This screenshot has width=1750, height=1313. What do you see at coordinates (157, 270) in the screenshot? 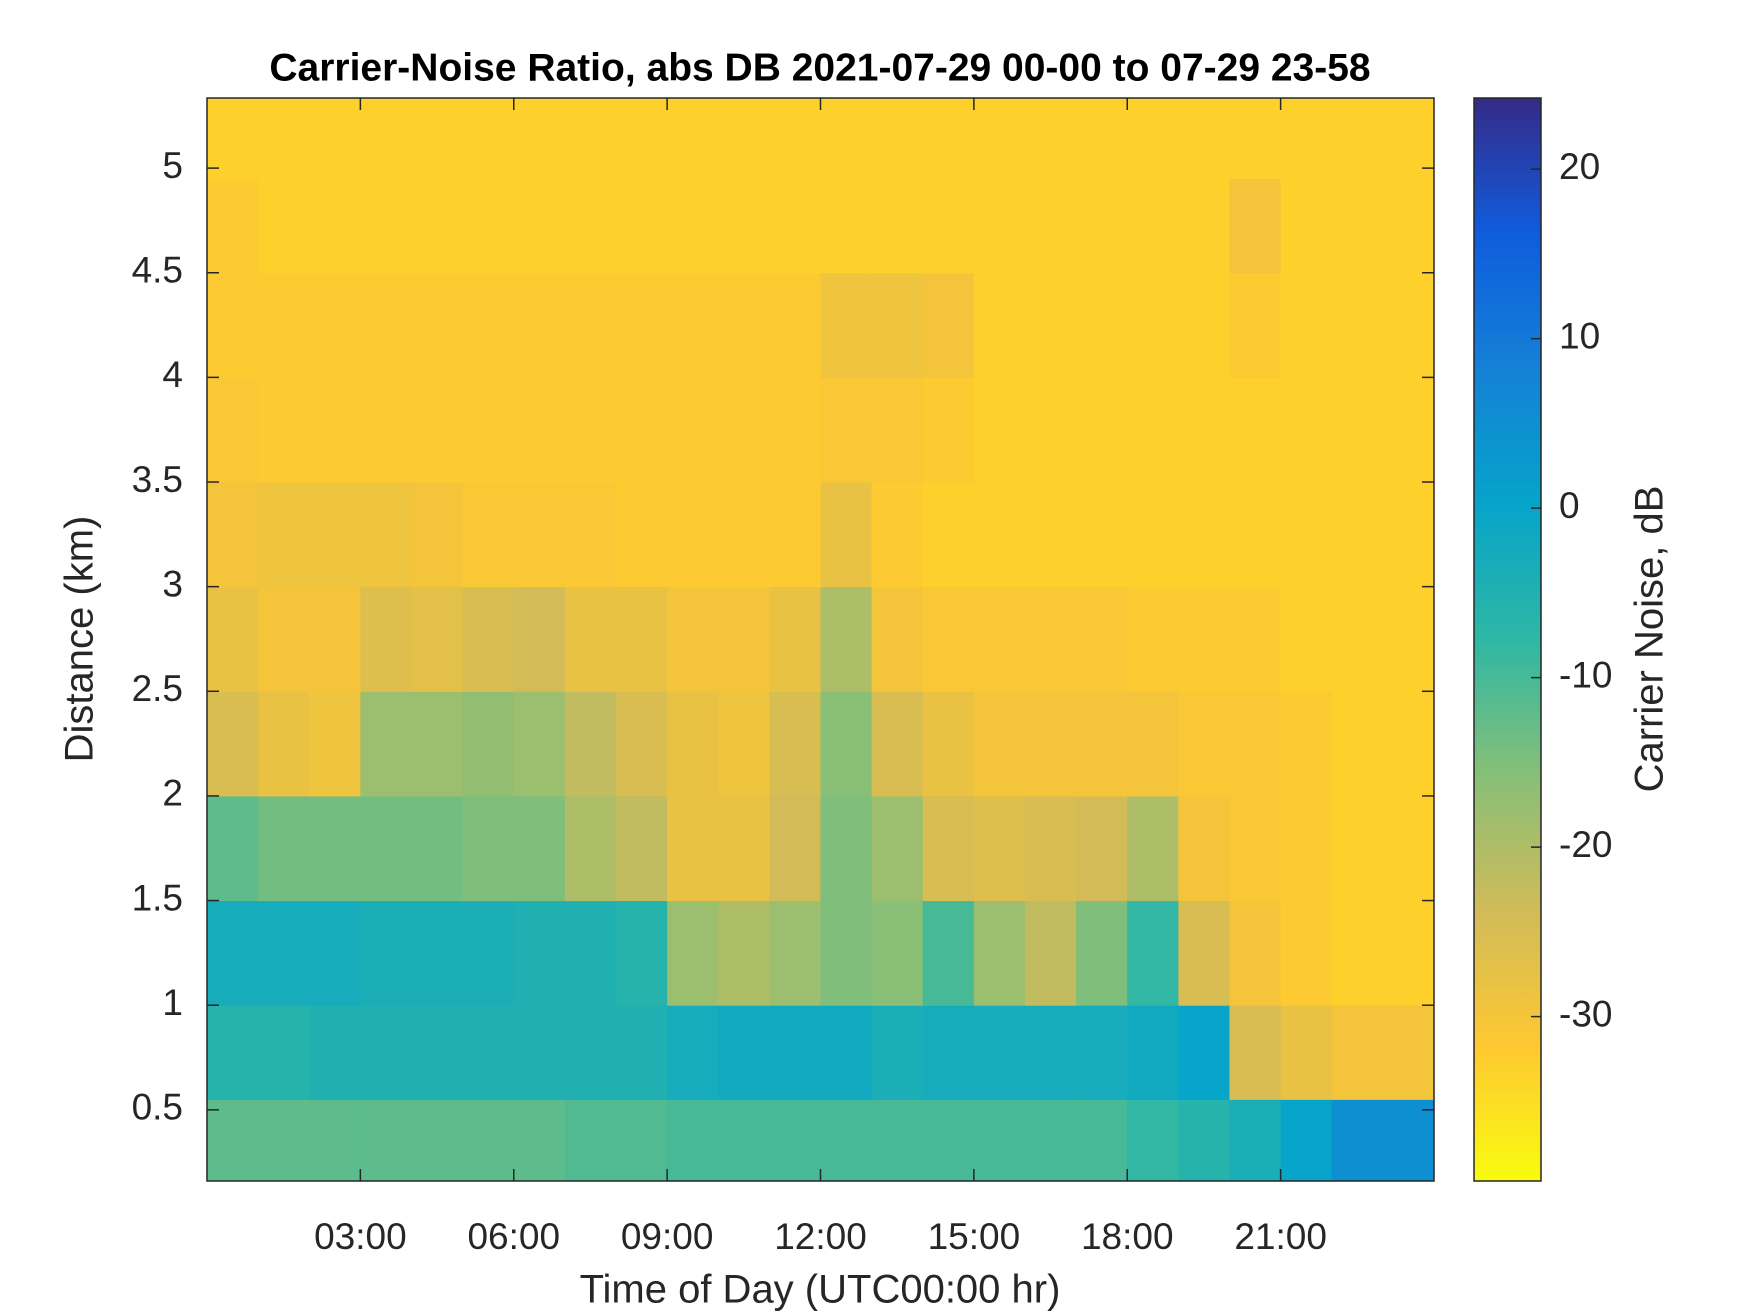
I see `y-tick-label: 4.5` at bounding box center [157, 270].